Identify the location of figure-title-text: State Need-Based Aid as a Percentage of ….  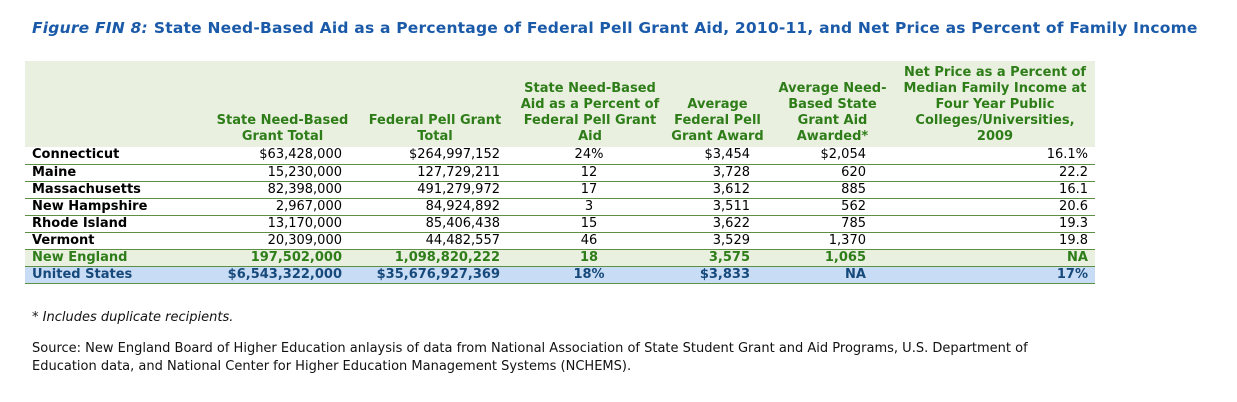
(675, 28).